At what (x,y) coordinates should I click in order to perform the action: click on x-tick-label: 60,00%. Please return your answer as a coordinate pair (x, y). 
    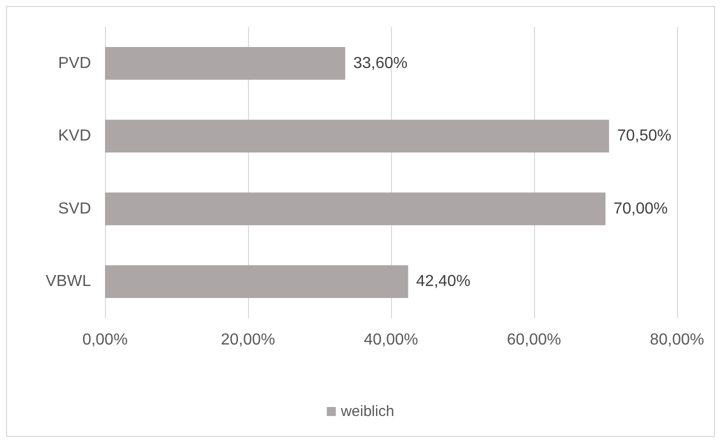
    Looking at the image, I should click on (534, 340).